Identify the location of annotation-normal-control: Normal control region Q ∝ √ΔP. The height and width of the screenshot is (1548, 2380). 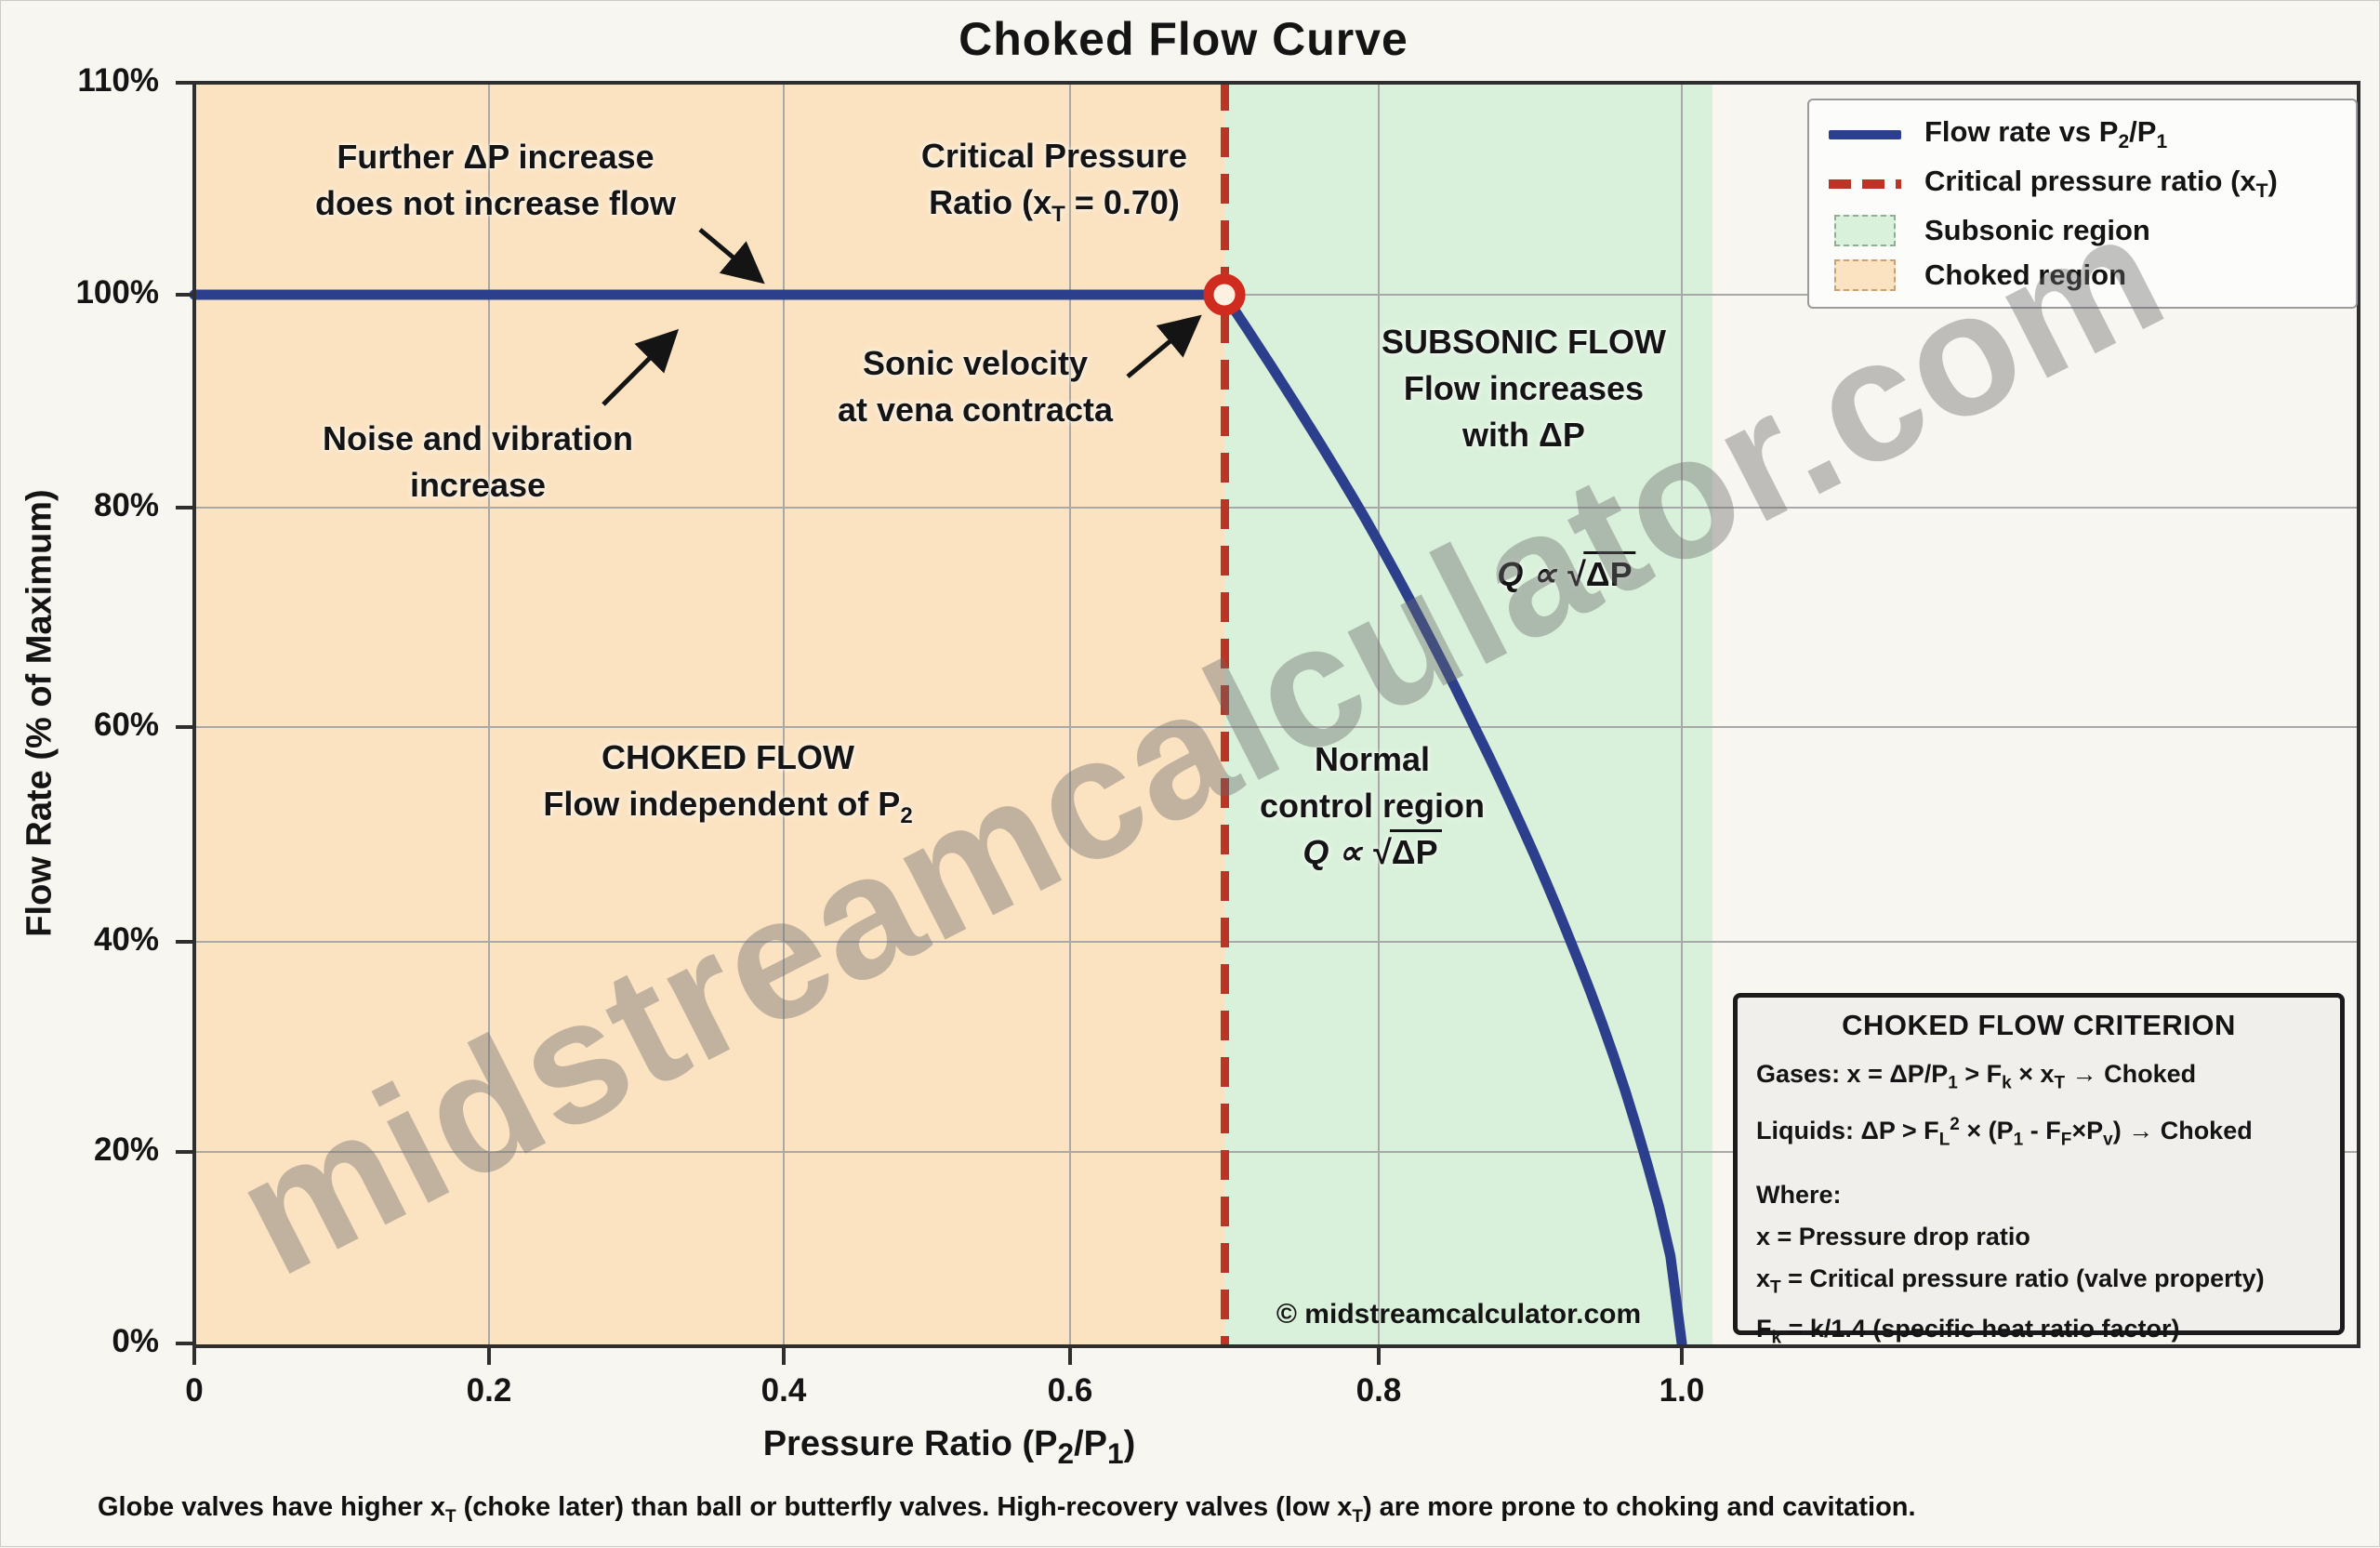
(1372, 806).